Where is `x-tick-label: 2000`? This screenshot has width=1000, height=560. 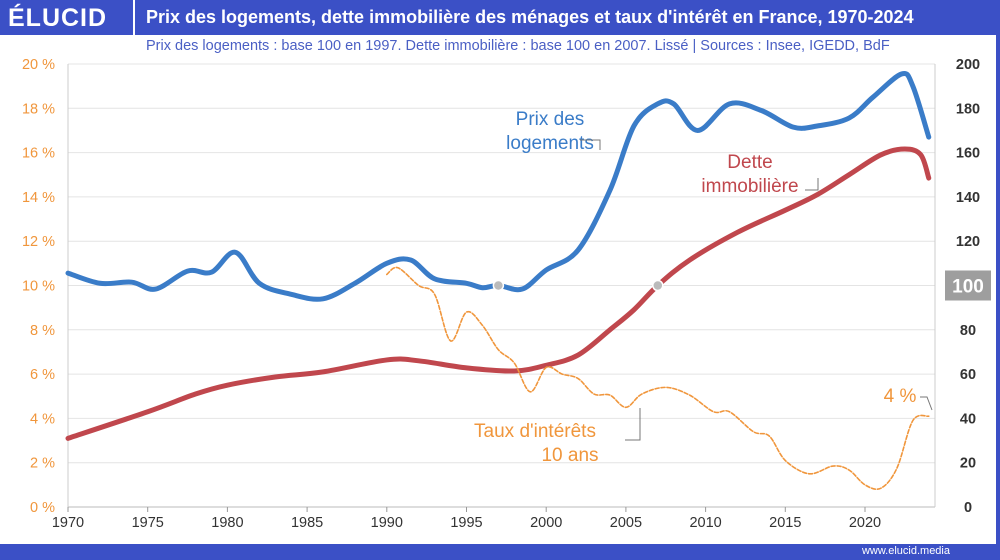 x-tick-label: 2000 is located at coordinates (546, 523).